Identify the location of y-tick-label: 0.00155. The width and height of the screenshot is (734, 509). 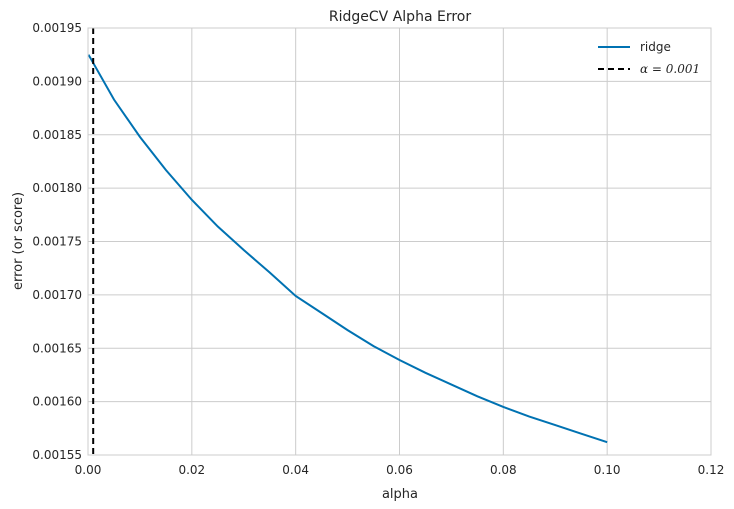
(57, 455).